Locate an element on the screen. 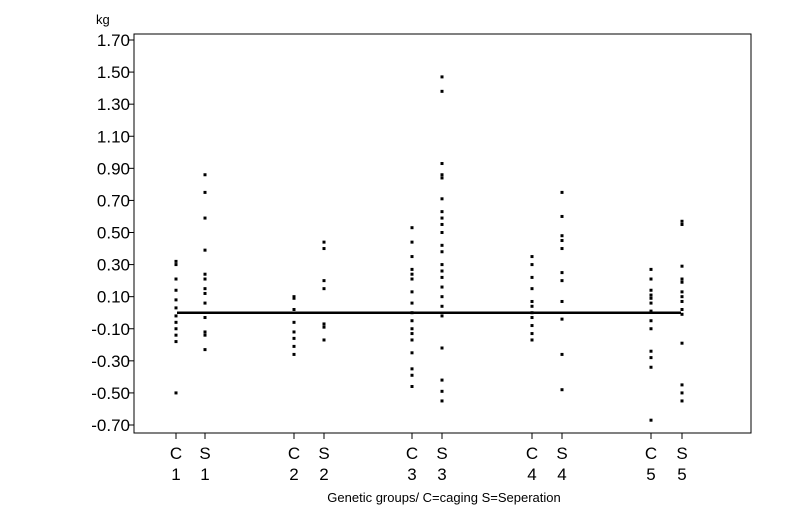 This screenshot has height=530, width=800. y-tick-label: 0.90 is located at coordinates (113, 168).